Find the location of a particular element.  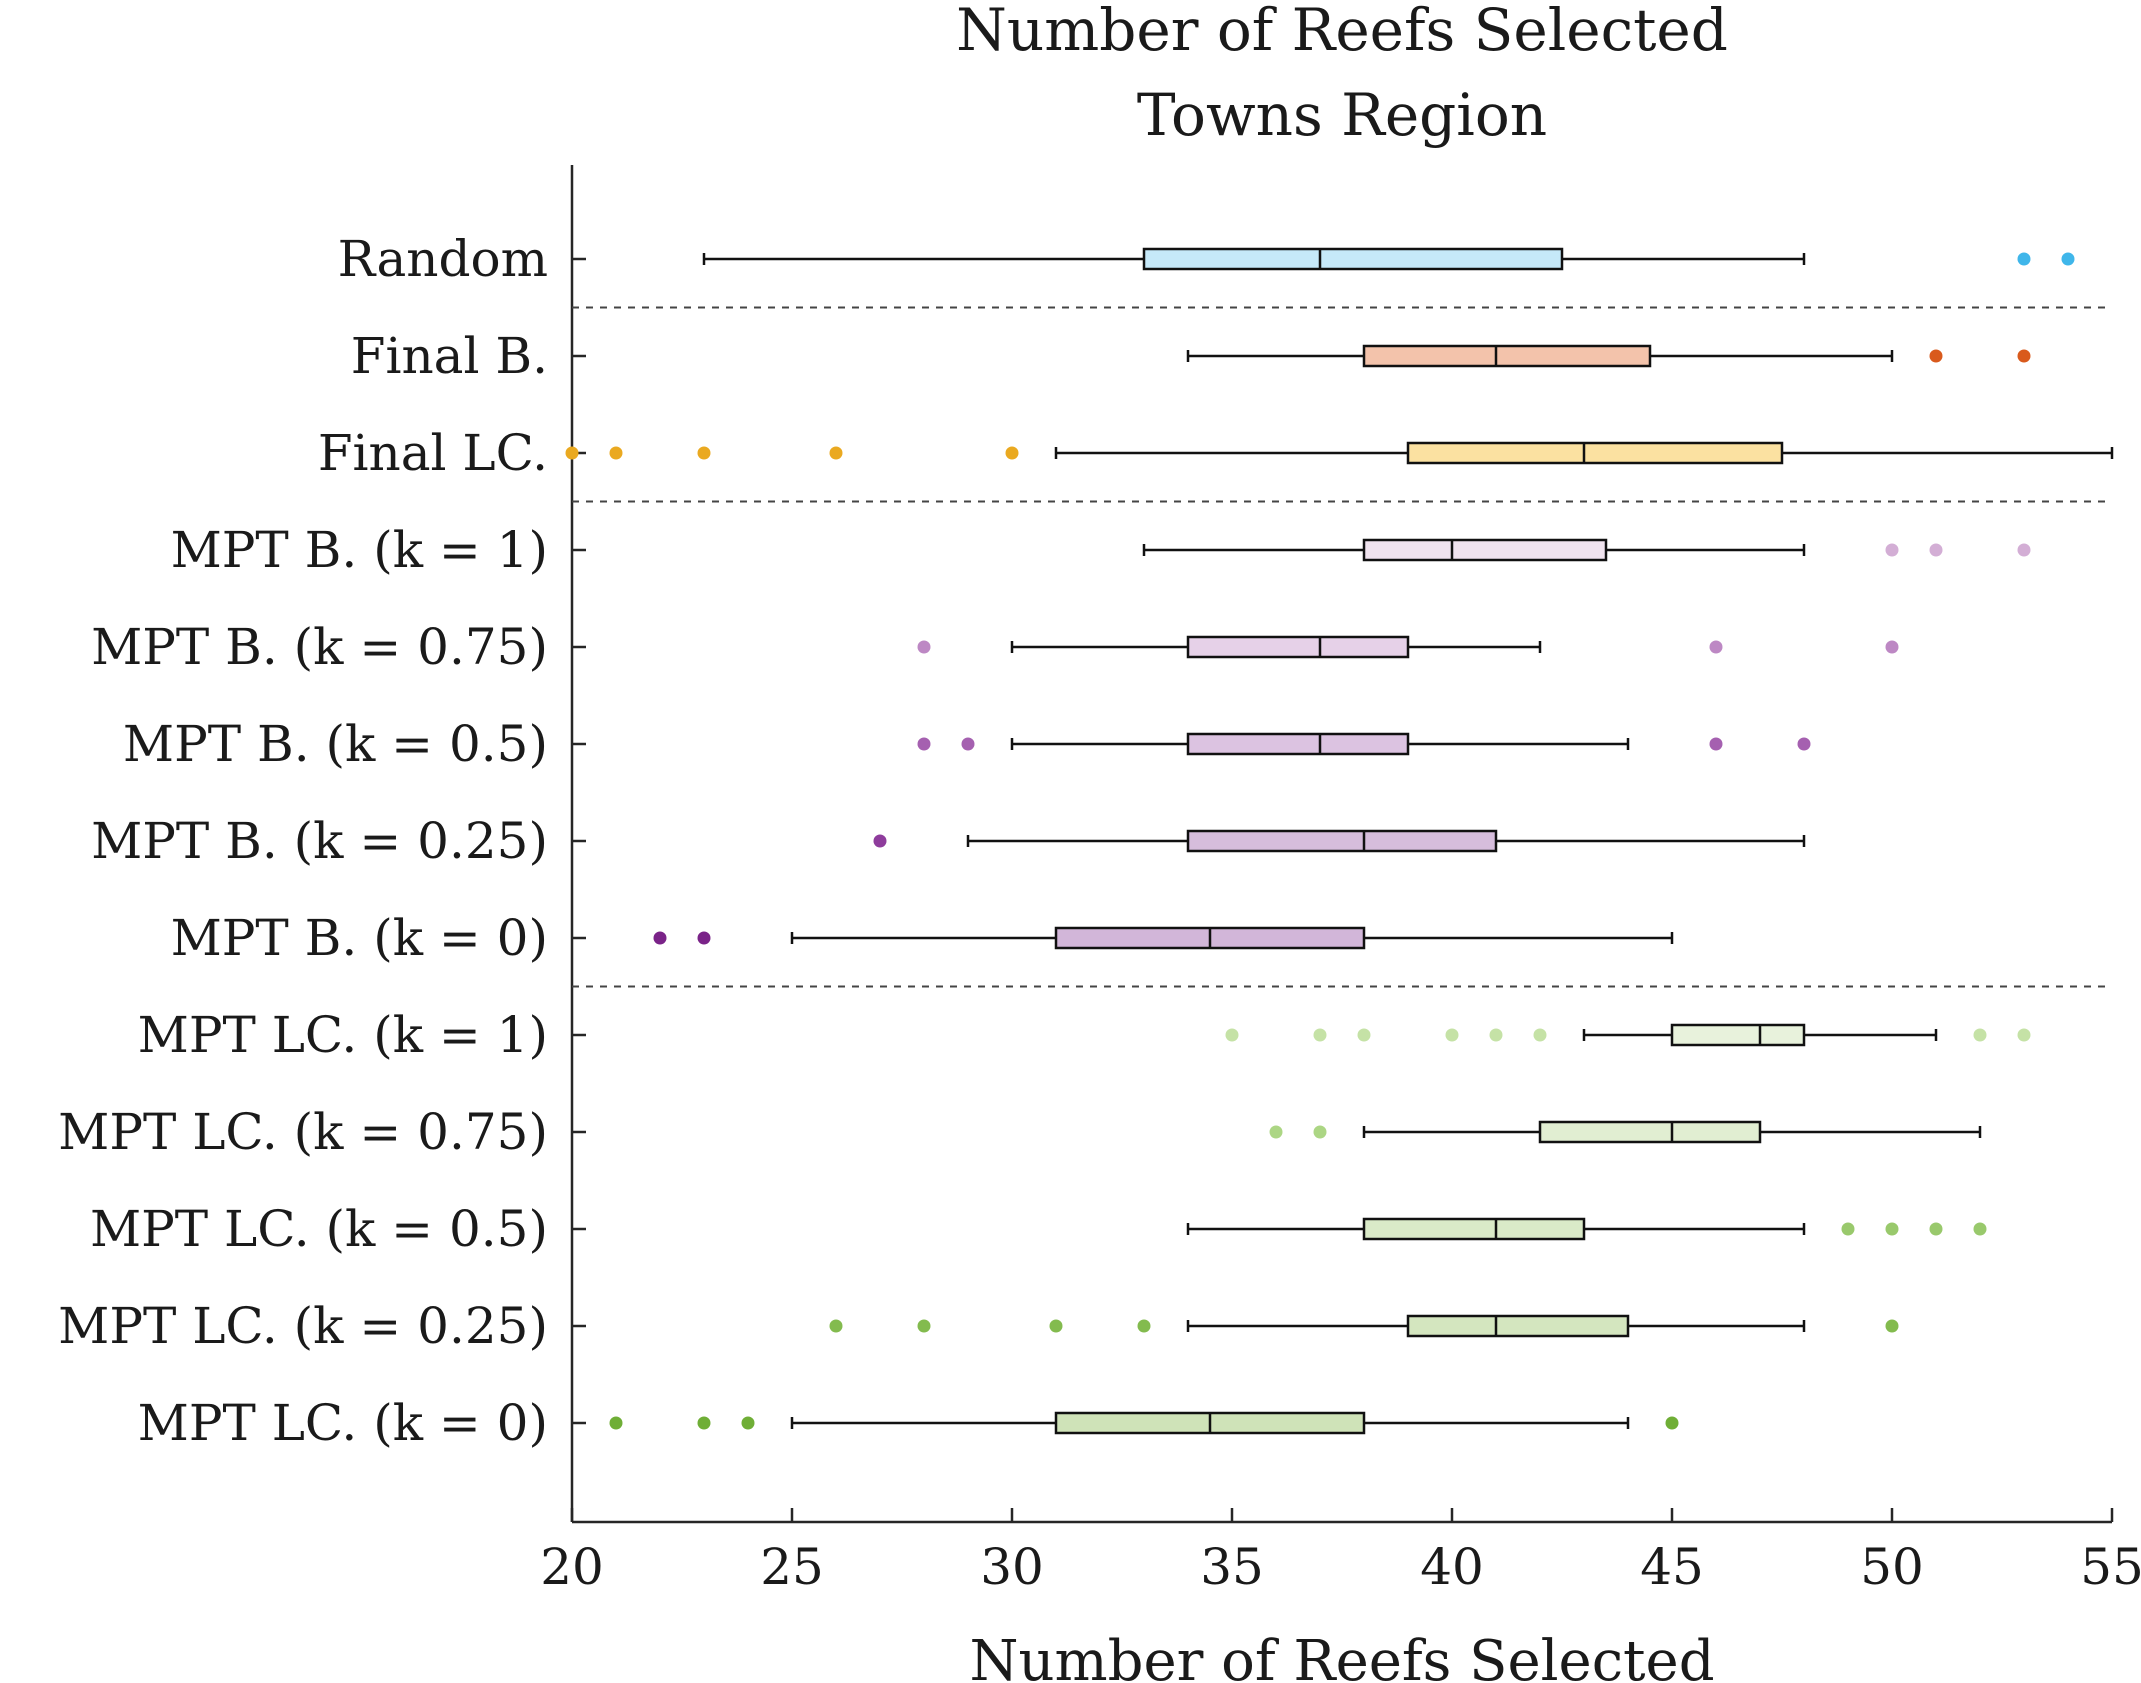

category-label: MPT B. (k = 1) is located at coordinates (359, 550).